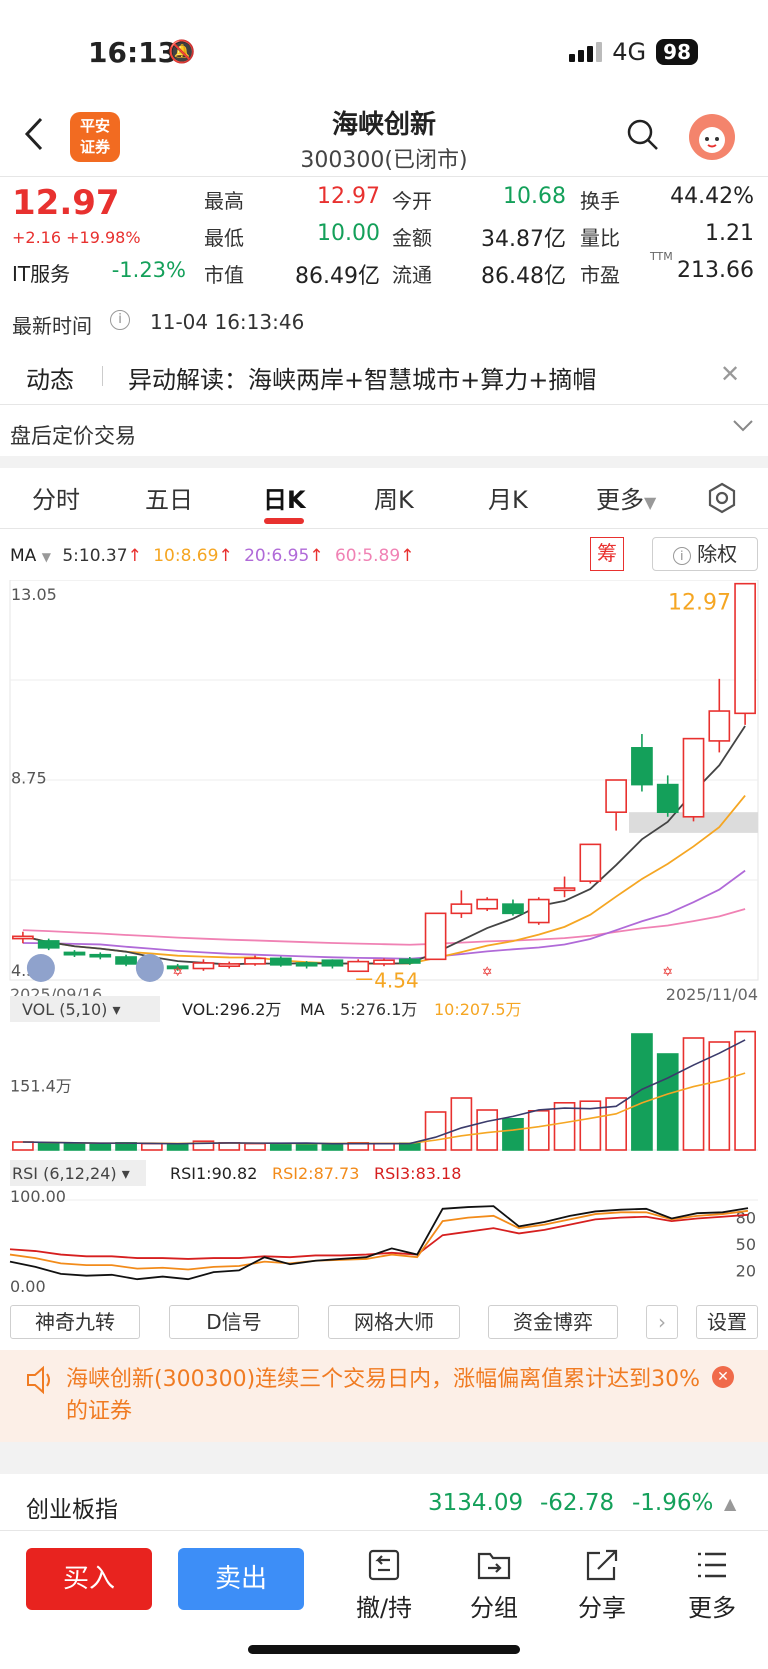 Image resolution: width=768 pixels, height=1669 pixels. Describe the element at coordinates (312, 1009) in the screenshot. I see `vol-ma-label: MA` at that location.